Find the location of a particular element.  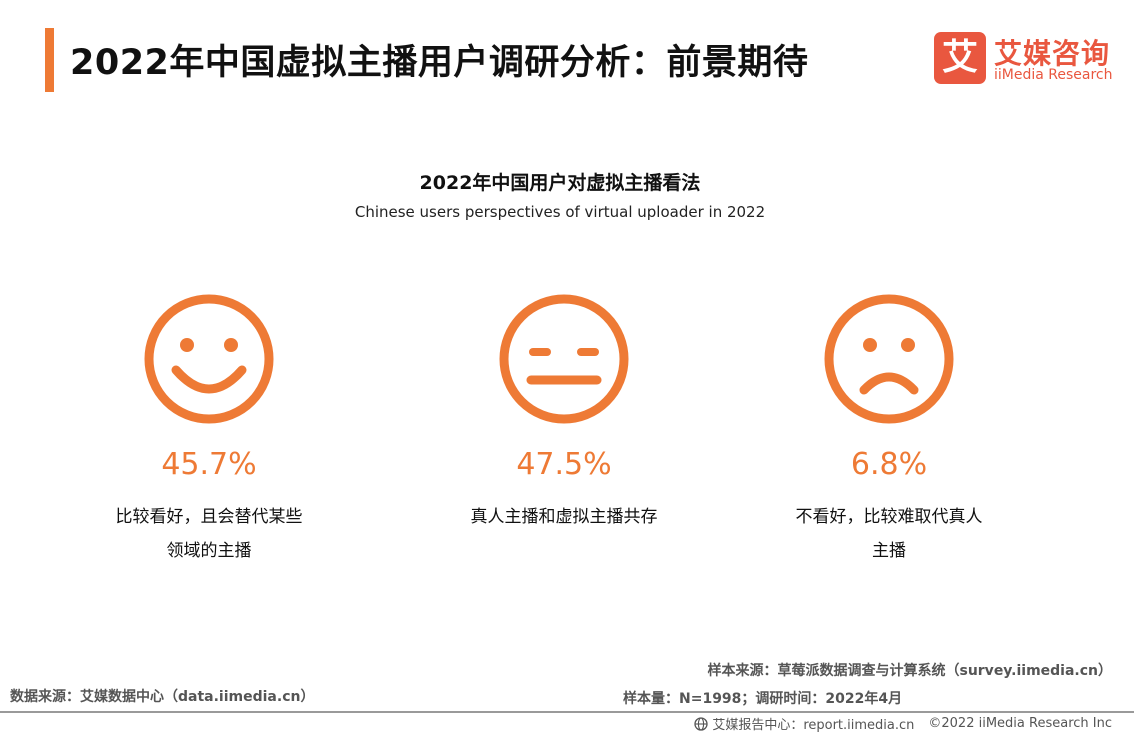

footer-divider is located at coordinates (567, 712).